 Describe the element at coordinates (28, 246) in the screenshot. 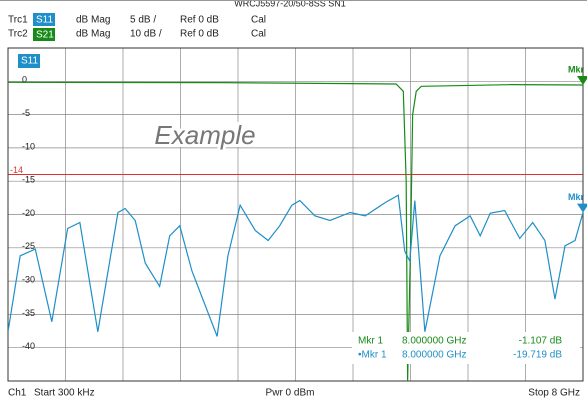

I see `y-tick-label: -25` at that location.